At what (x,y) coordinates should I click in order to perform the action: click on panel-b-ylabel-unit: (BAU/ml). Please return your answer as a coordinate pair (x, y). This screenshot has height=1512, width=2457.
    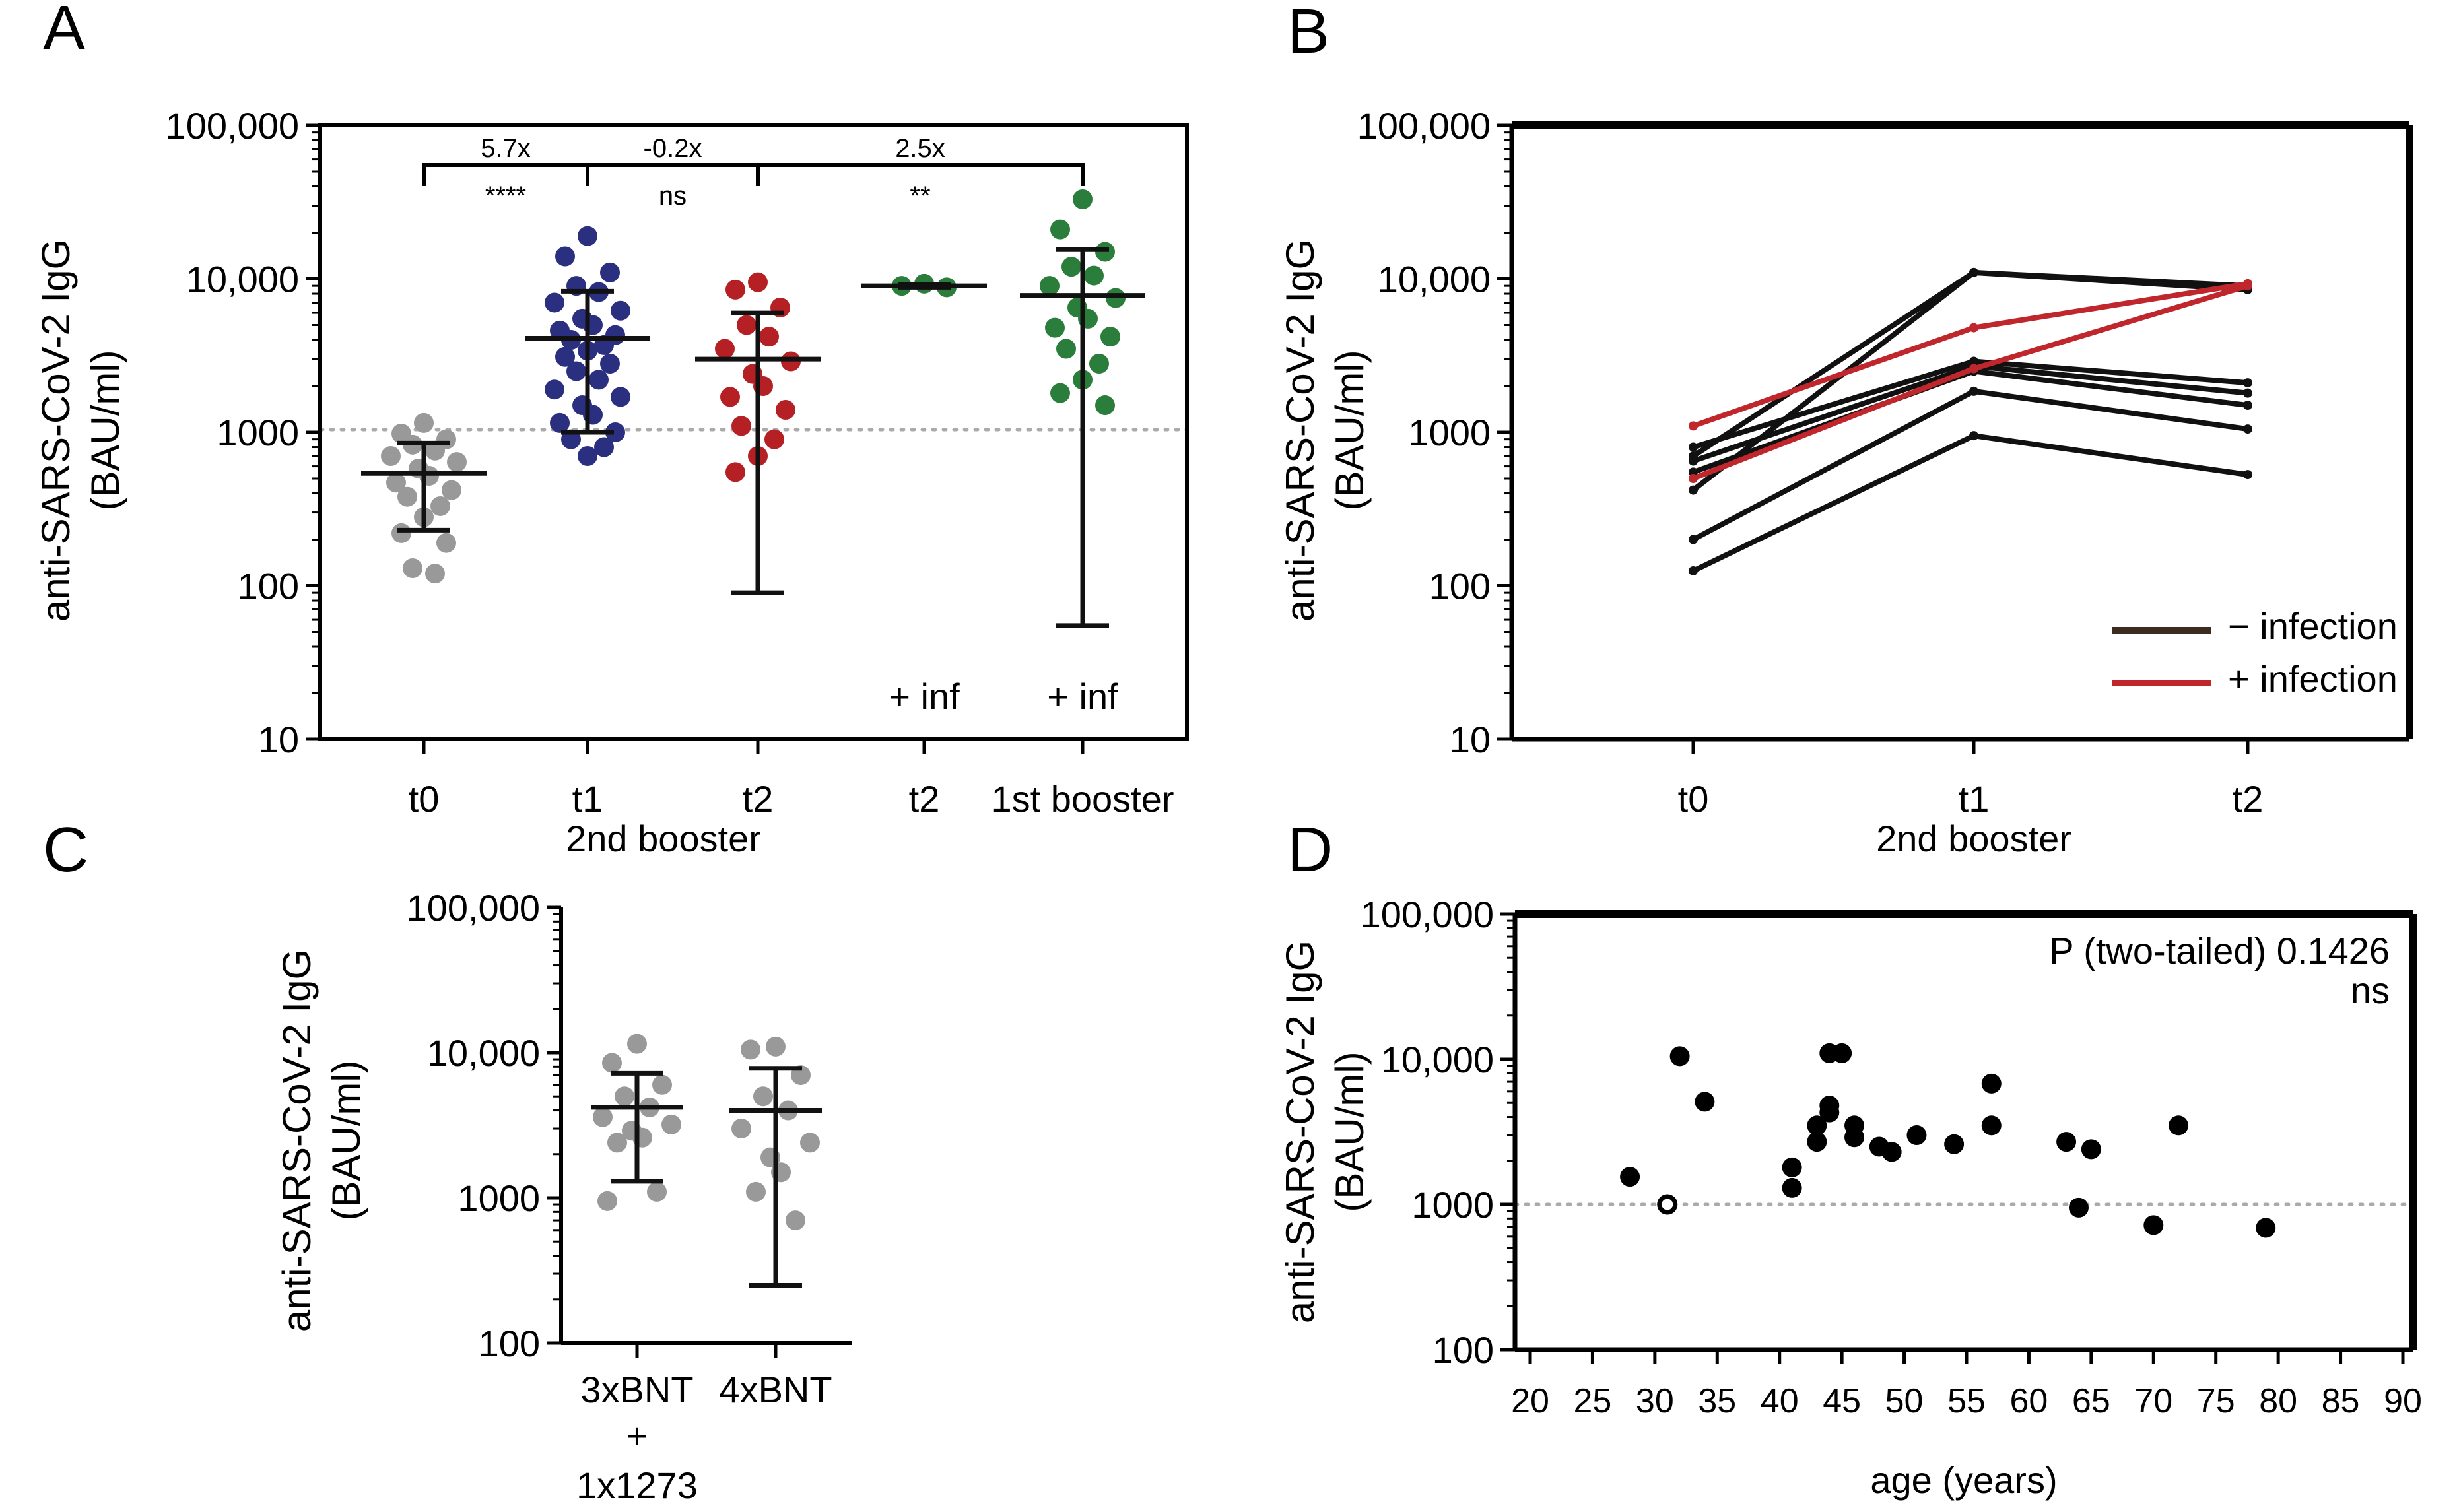
    Looking at the image, I should click on (1350, 430).